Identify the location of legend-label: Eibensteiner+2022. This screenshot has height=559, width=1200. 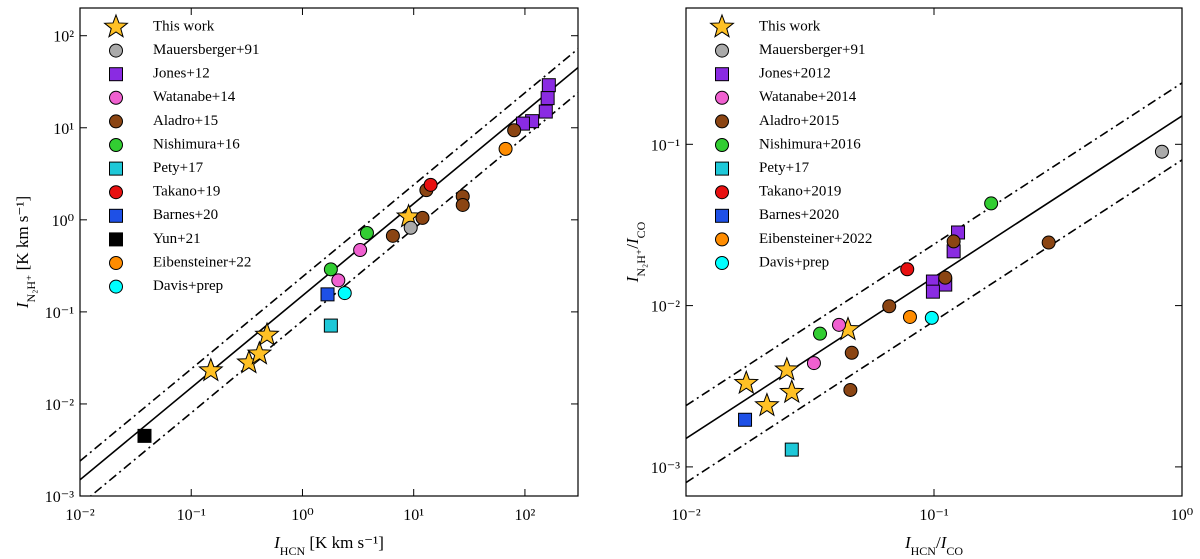
(815, 239).